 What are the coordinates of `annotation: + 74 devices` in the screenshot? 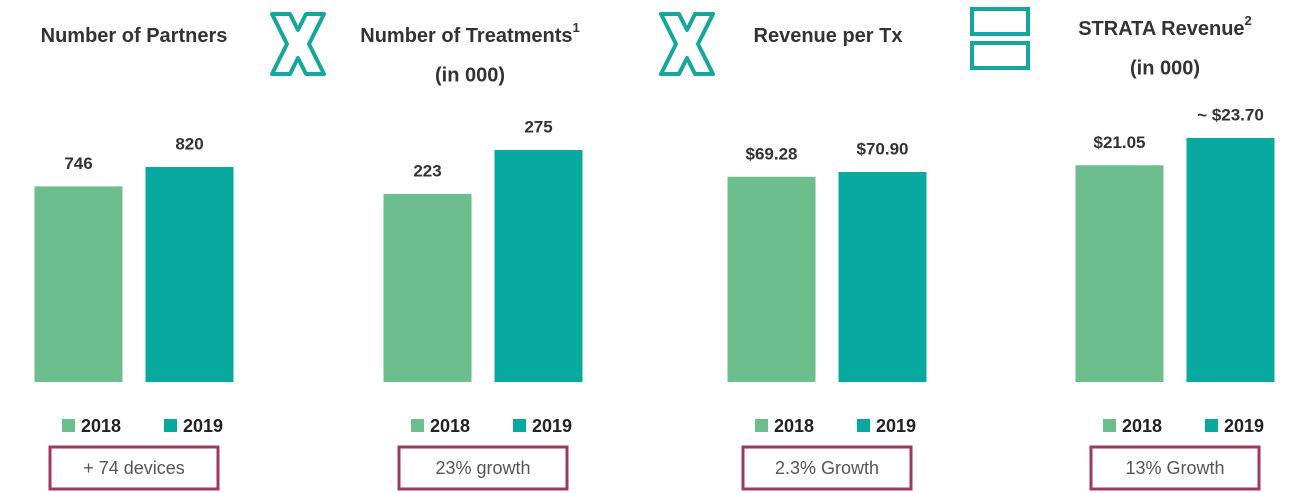 It's located at (134, 468).